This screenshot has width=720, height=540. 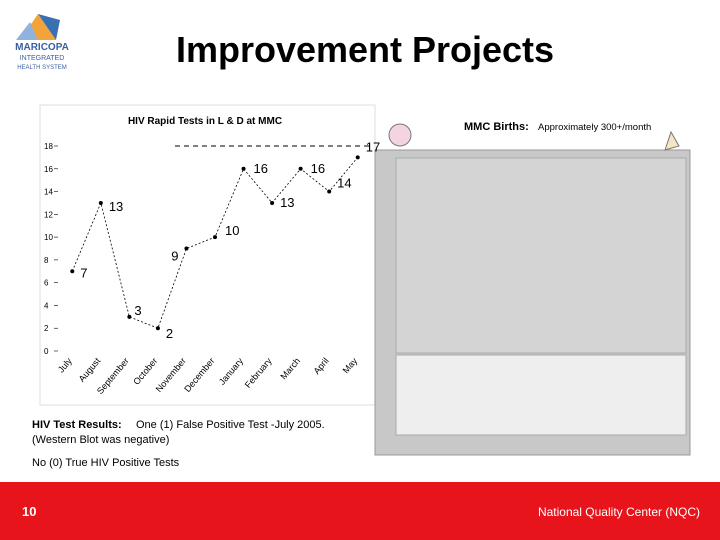 What do you see at coordinates (365, 49) in the screenshot?
I see `slide-title: Improvement Projects` at bounding box center [365, 49].